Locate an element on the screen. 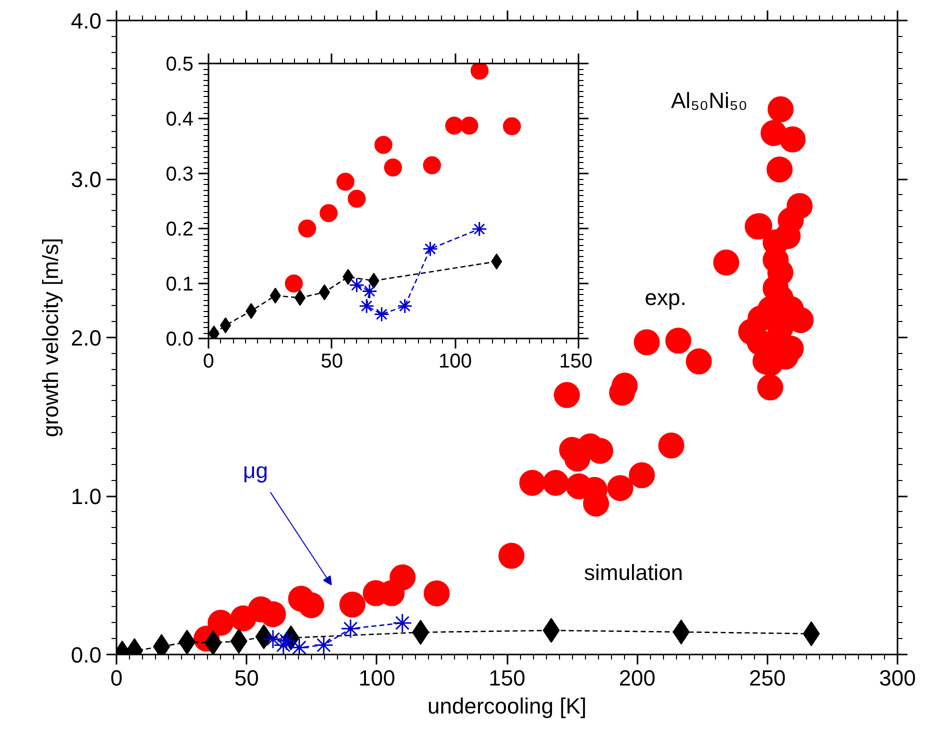  y-tick-label: 0.2 is located at coordinates (180, 229).